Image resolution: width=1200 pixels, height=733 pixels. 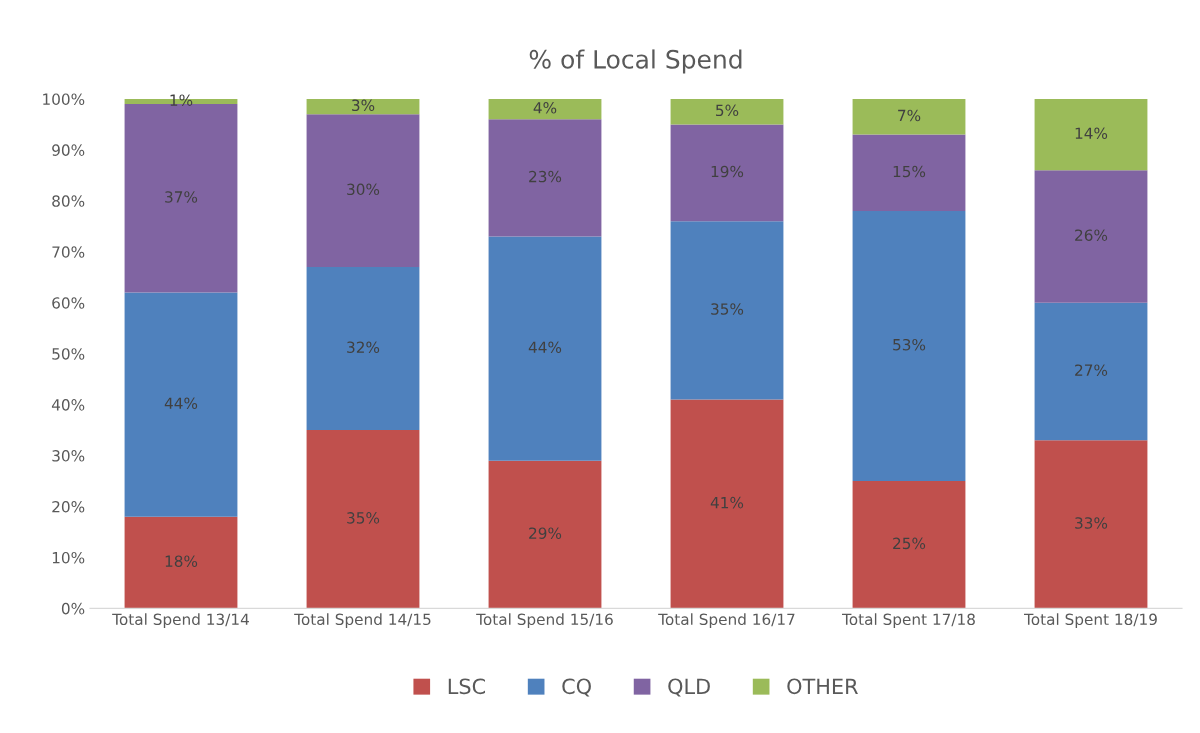 I want to click on y-tick-label: 90%, so click(x=68, y=150).